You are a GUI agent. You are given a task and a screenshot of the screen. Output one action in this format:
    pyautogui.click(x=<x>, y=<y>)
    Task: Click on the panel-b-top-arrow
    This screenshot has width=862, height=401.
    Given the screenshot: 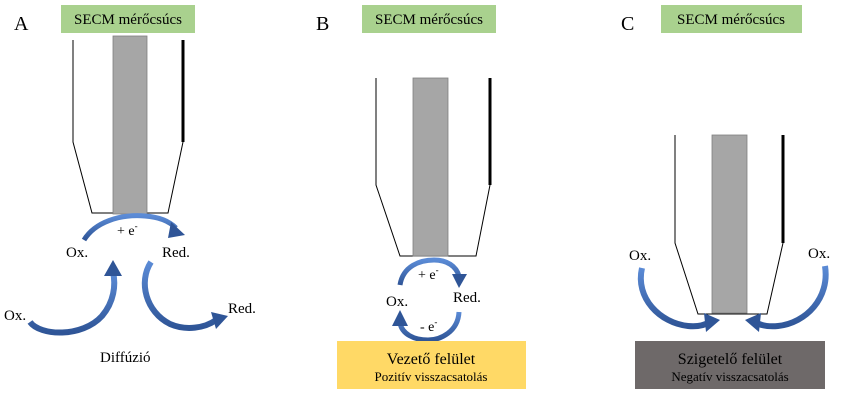 What is the action you would take?
    pyautogui.click(x=429, y=271)
    